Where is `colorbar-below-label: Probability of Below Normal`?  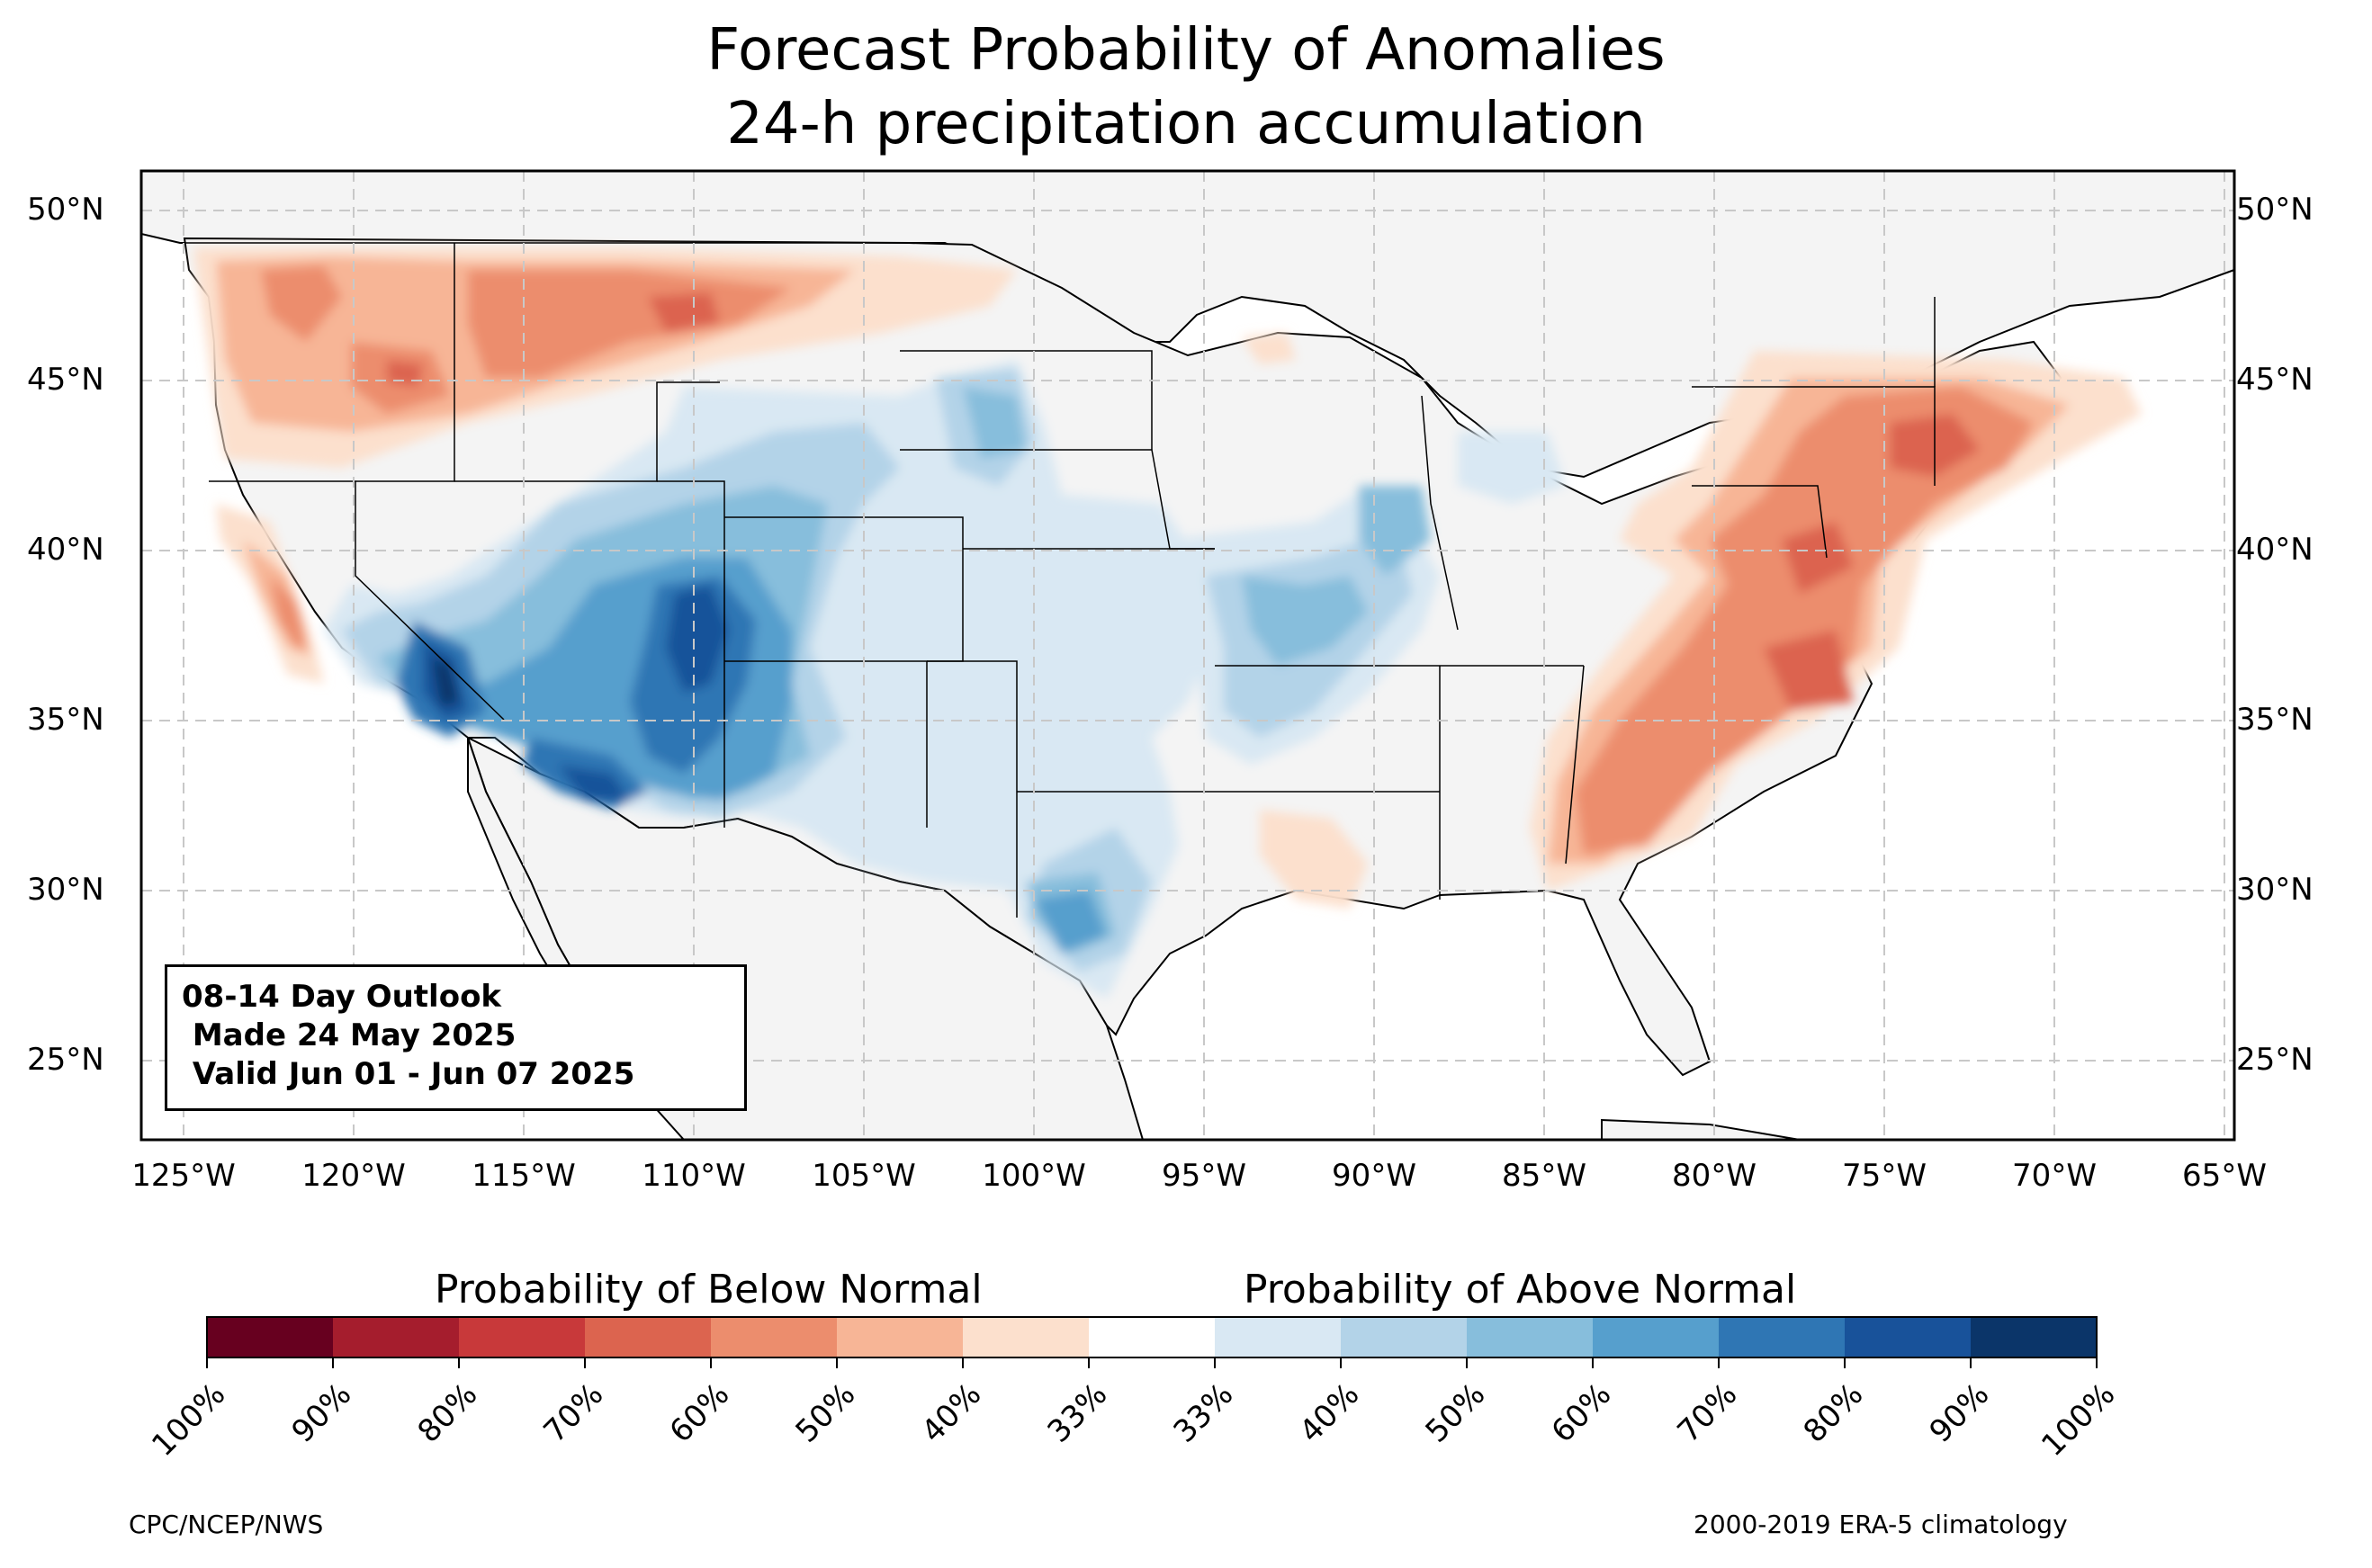 colorbar-below-label: Probability of Below Normal is located at coordinates (709, 1290).